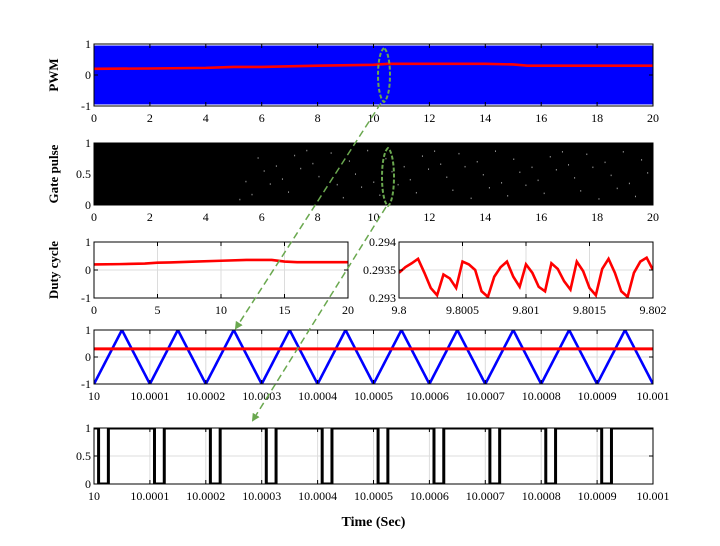 The image size is (720, 546). What do you see at coordinates (53, 270) in the screenshot?
I see `y-axis-label: Duty cycle` at bounding box center [53, 270].